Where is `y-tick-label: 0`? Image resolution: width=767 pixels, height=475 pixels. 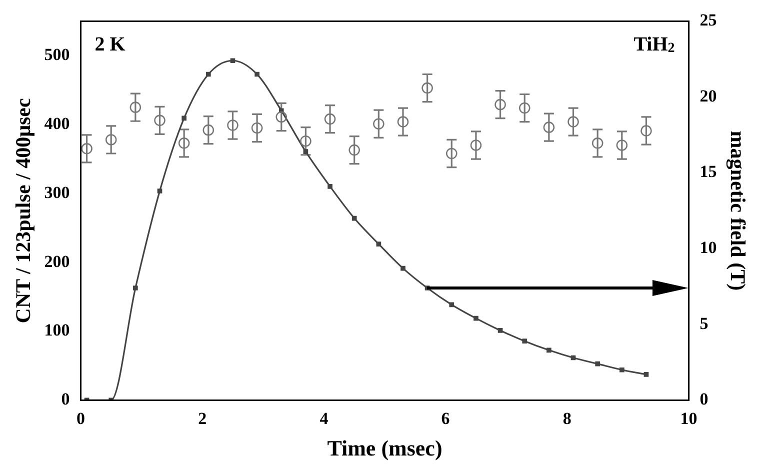 y-tick-label: 0 is located at coordinates (65, 399).